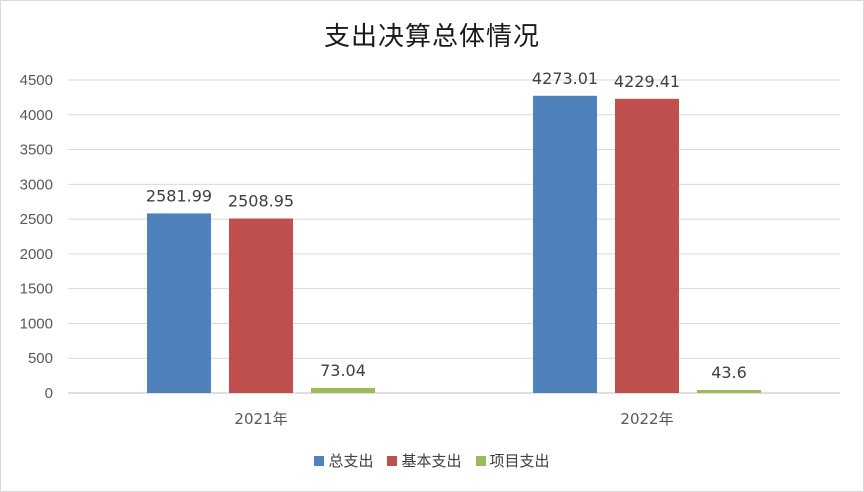  I want to click on legend-label: 基本支出, so click(431, 461).